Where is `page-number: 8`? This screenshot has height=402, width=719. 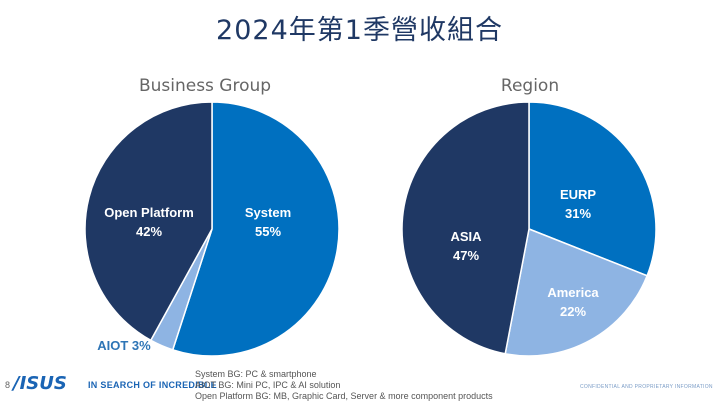 page-number: 8 is located at coordinates (8, 385).